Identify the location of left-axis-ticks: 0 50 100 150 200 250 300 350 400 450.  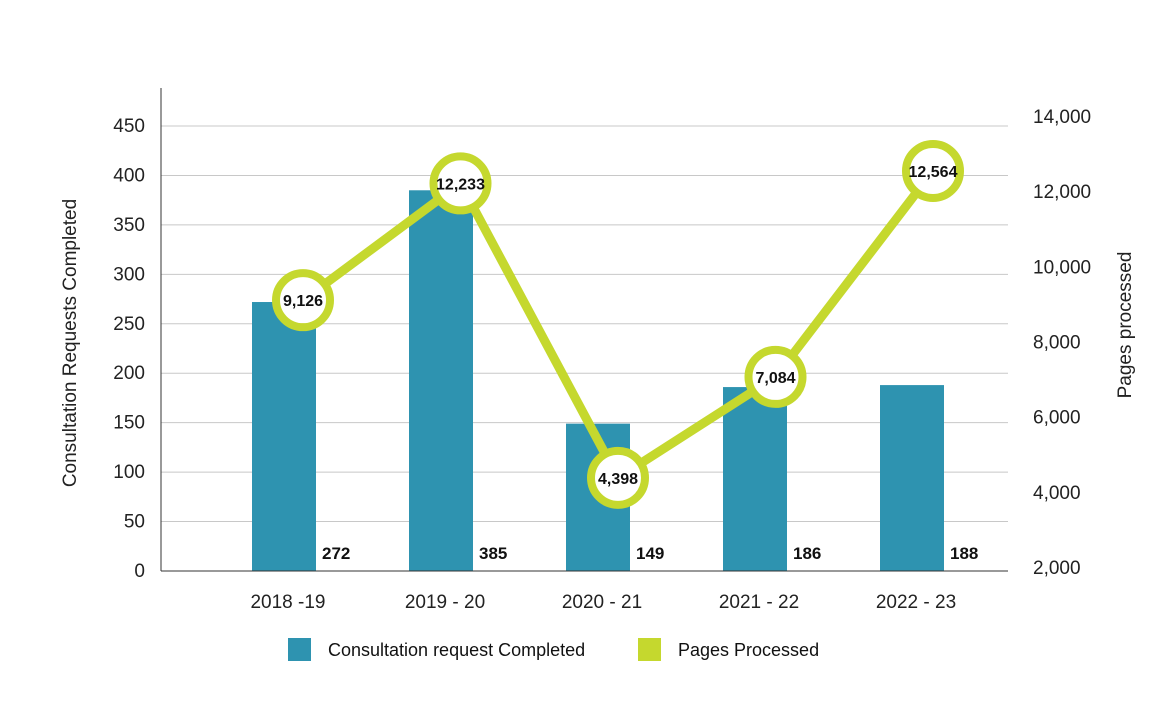
(129, 349).